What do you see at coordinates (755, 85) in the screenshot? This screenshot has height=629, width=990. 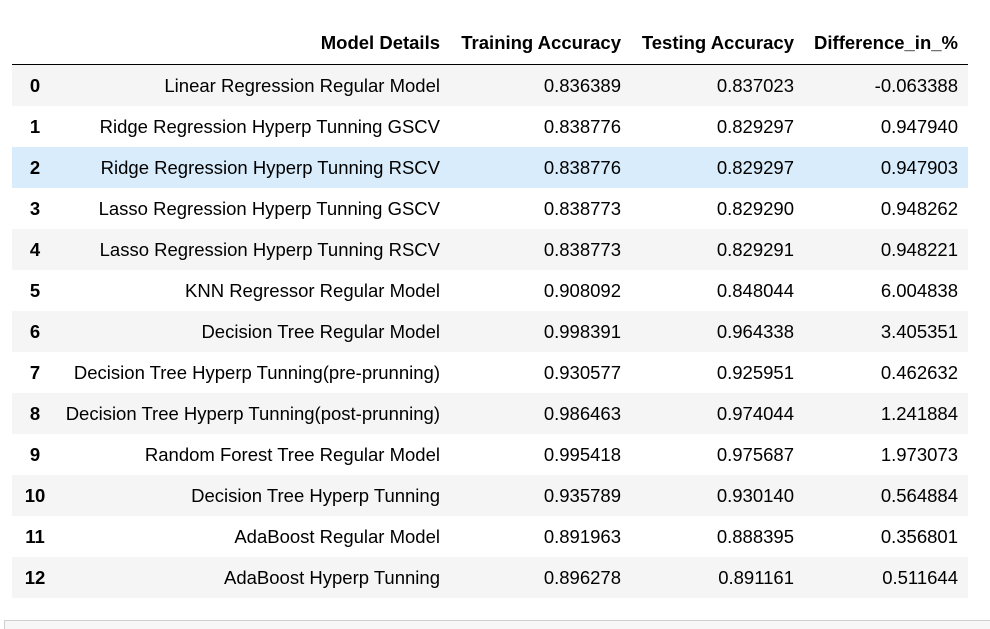 I see `cell-testing-accuracy: 0.837023` at bounding box center [755, 85].